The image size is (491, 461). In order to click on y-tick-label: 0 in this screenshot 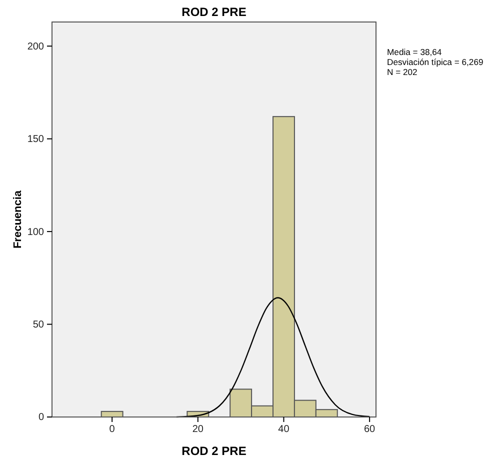, I will do `click(41, 418)`.